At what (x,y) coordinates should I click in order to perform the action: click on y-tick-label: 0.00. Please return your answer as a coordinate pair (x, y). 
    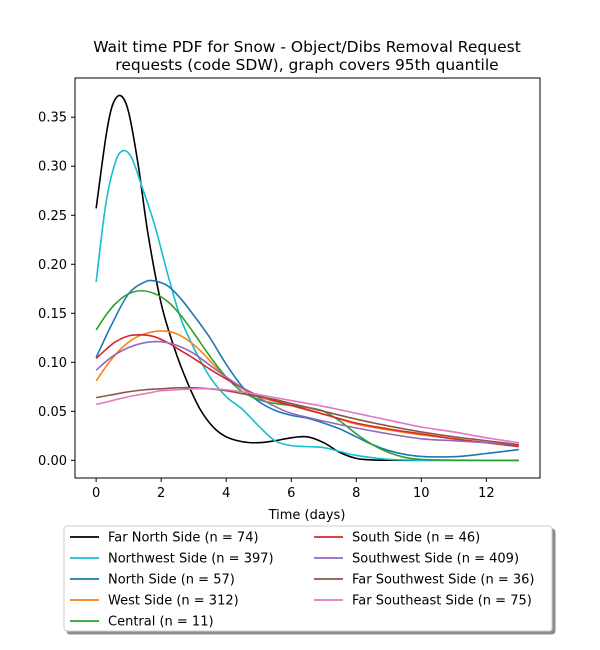
    Looking at the image, I should click on (52, 461).